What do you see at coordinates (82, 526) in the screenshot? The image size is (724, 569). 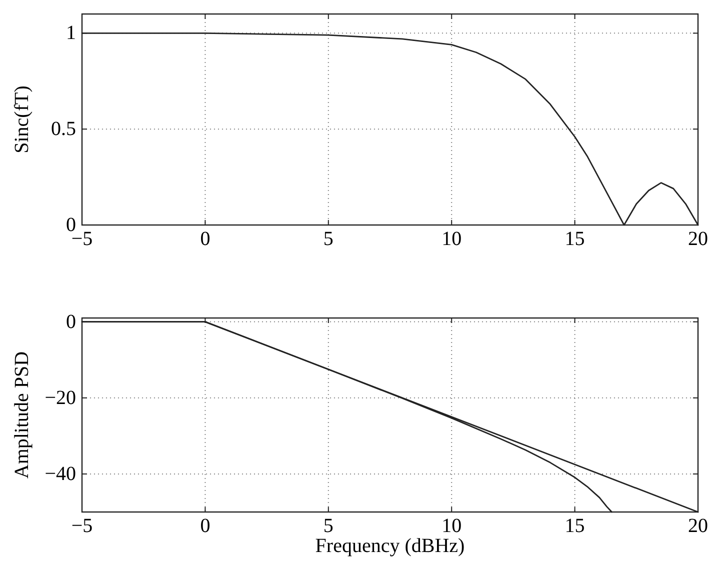 I see `x-tick-label: −5` at bounding box center [82, 526].